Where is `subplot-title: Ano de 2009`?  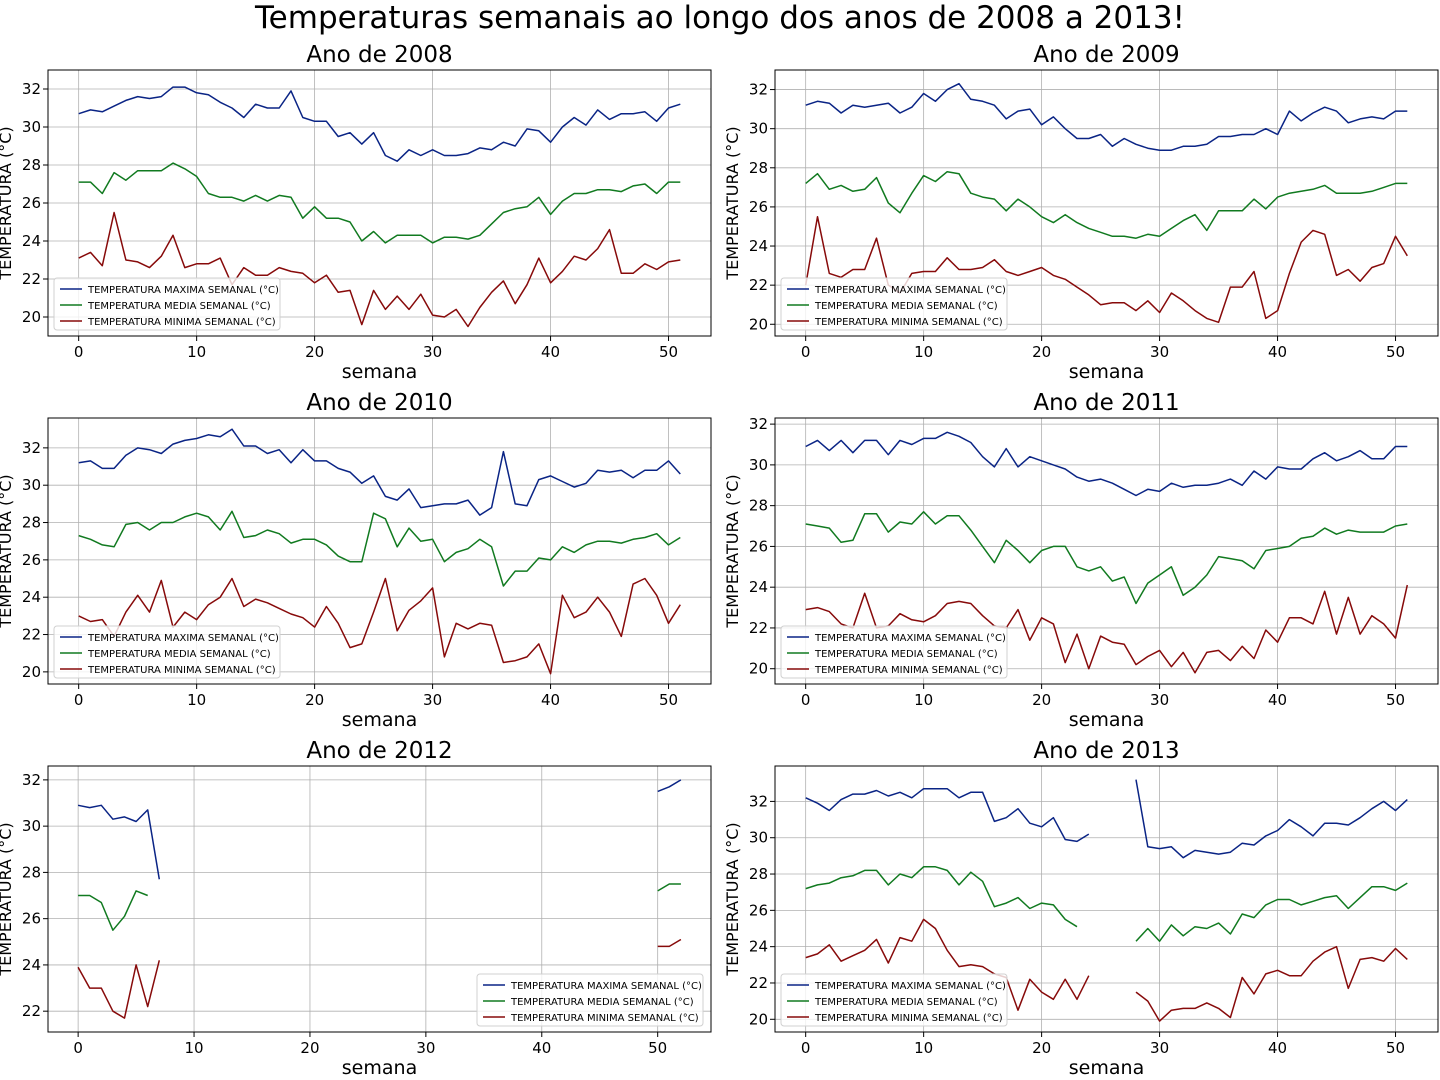 subplot-title: Ano de 2009 is located at coordinates (1106, 55).